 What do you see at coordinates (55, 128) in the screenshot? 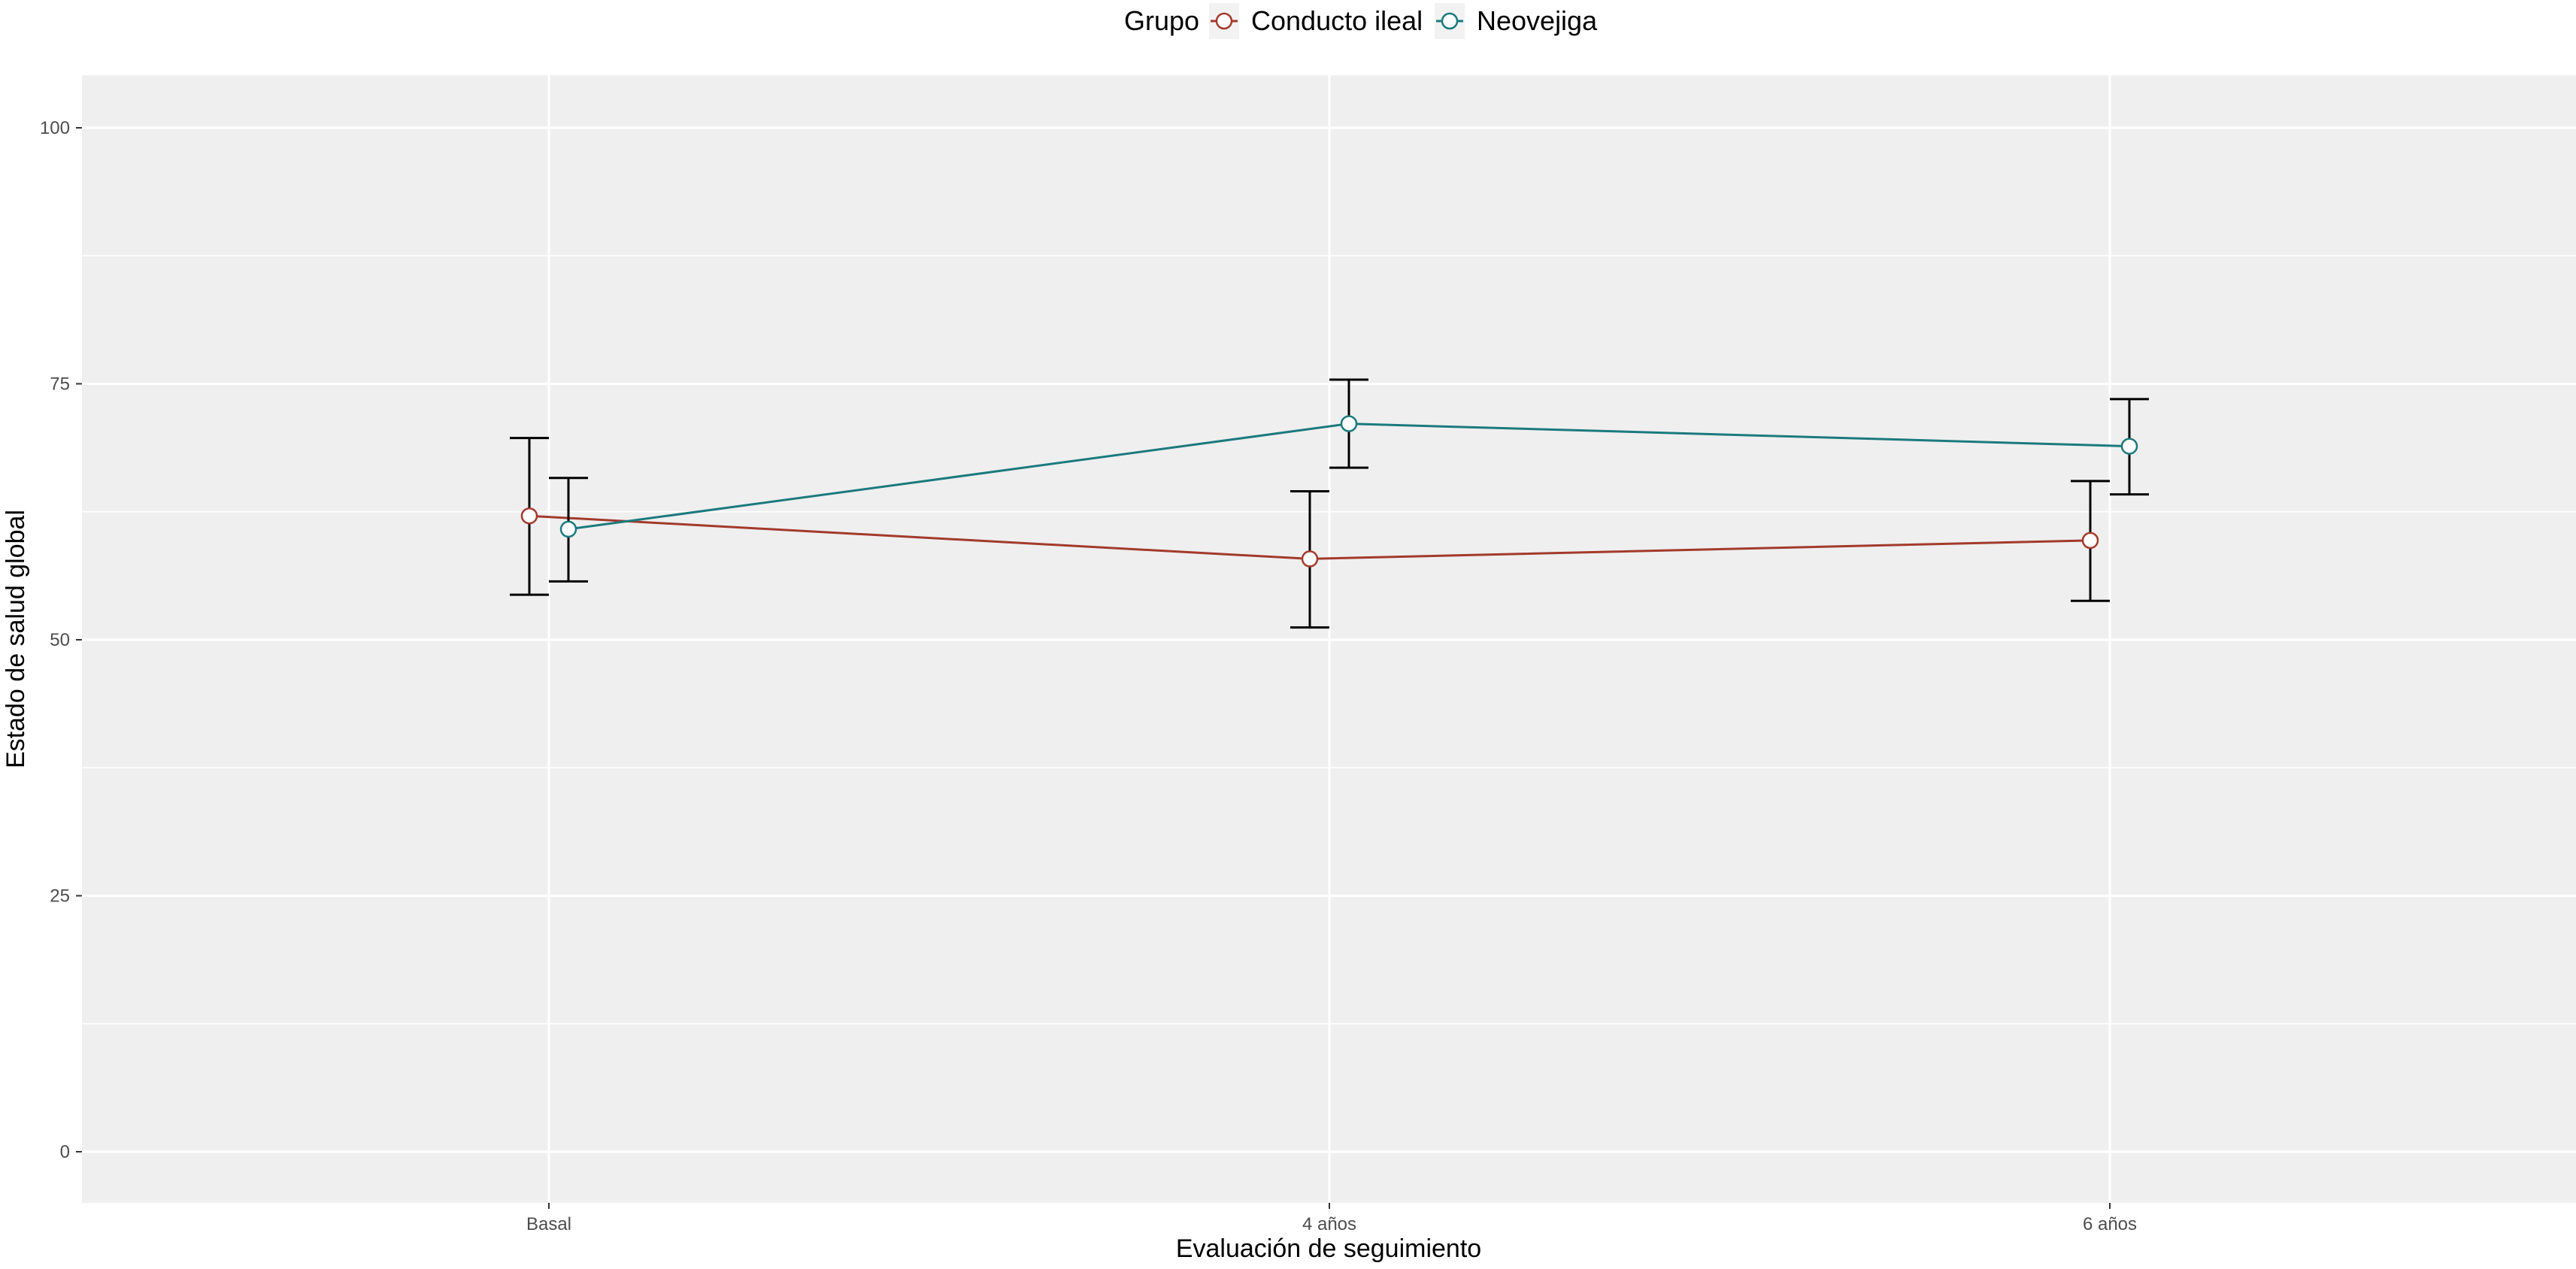
I see `y-tick-label: 100` at bounding box center [55, 128].